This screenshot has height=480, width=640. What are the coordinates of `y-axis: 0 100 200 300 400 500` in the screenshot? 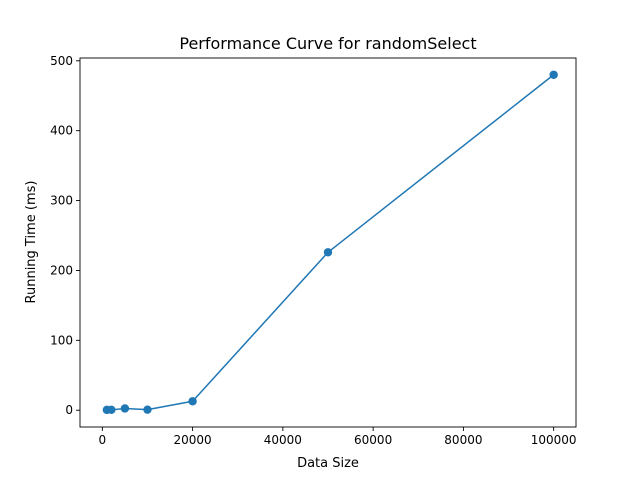 It's located at (65, 235).